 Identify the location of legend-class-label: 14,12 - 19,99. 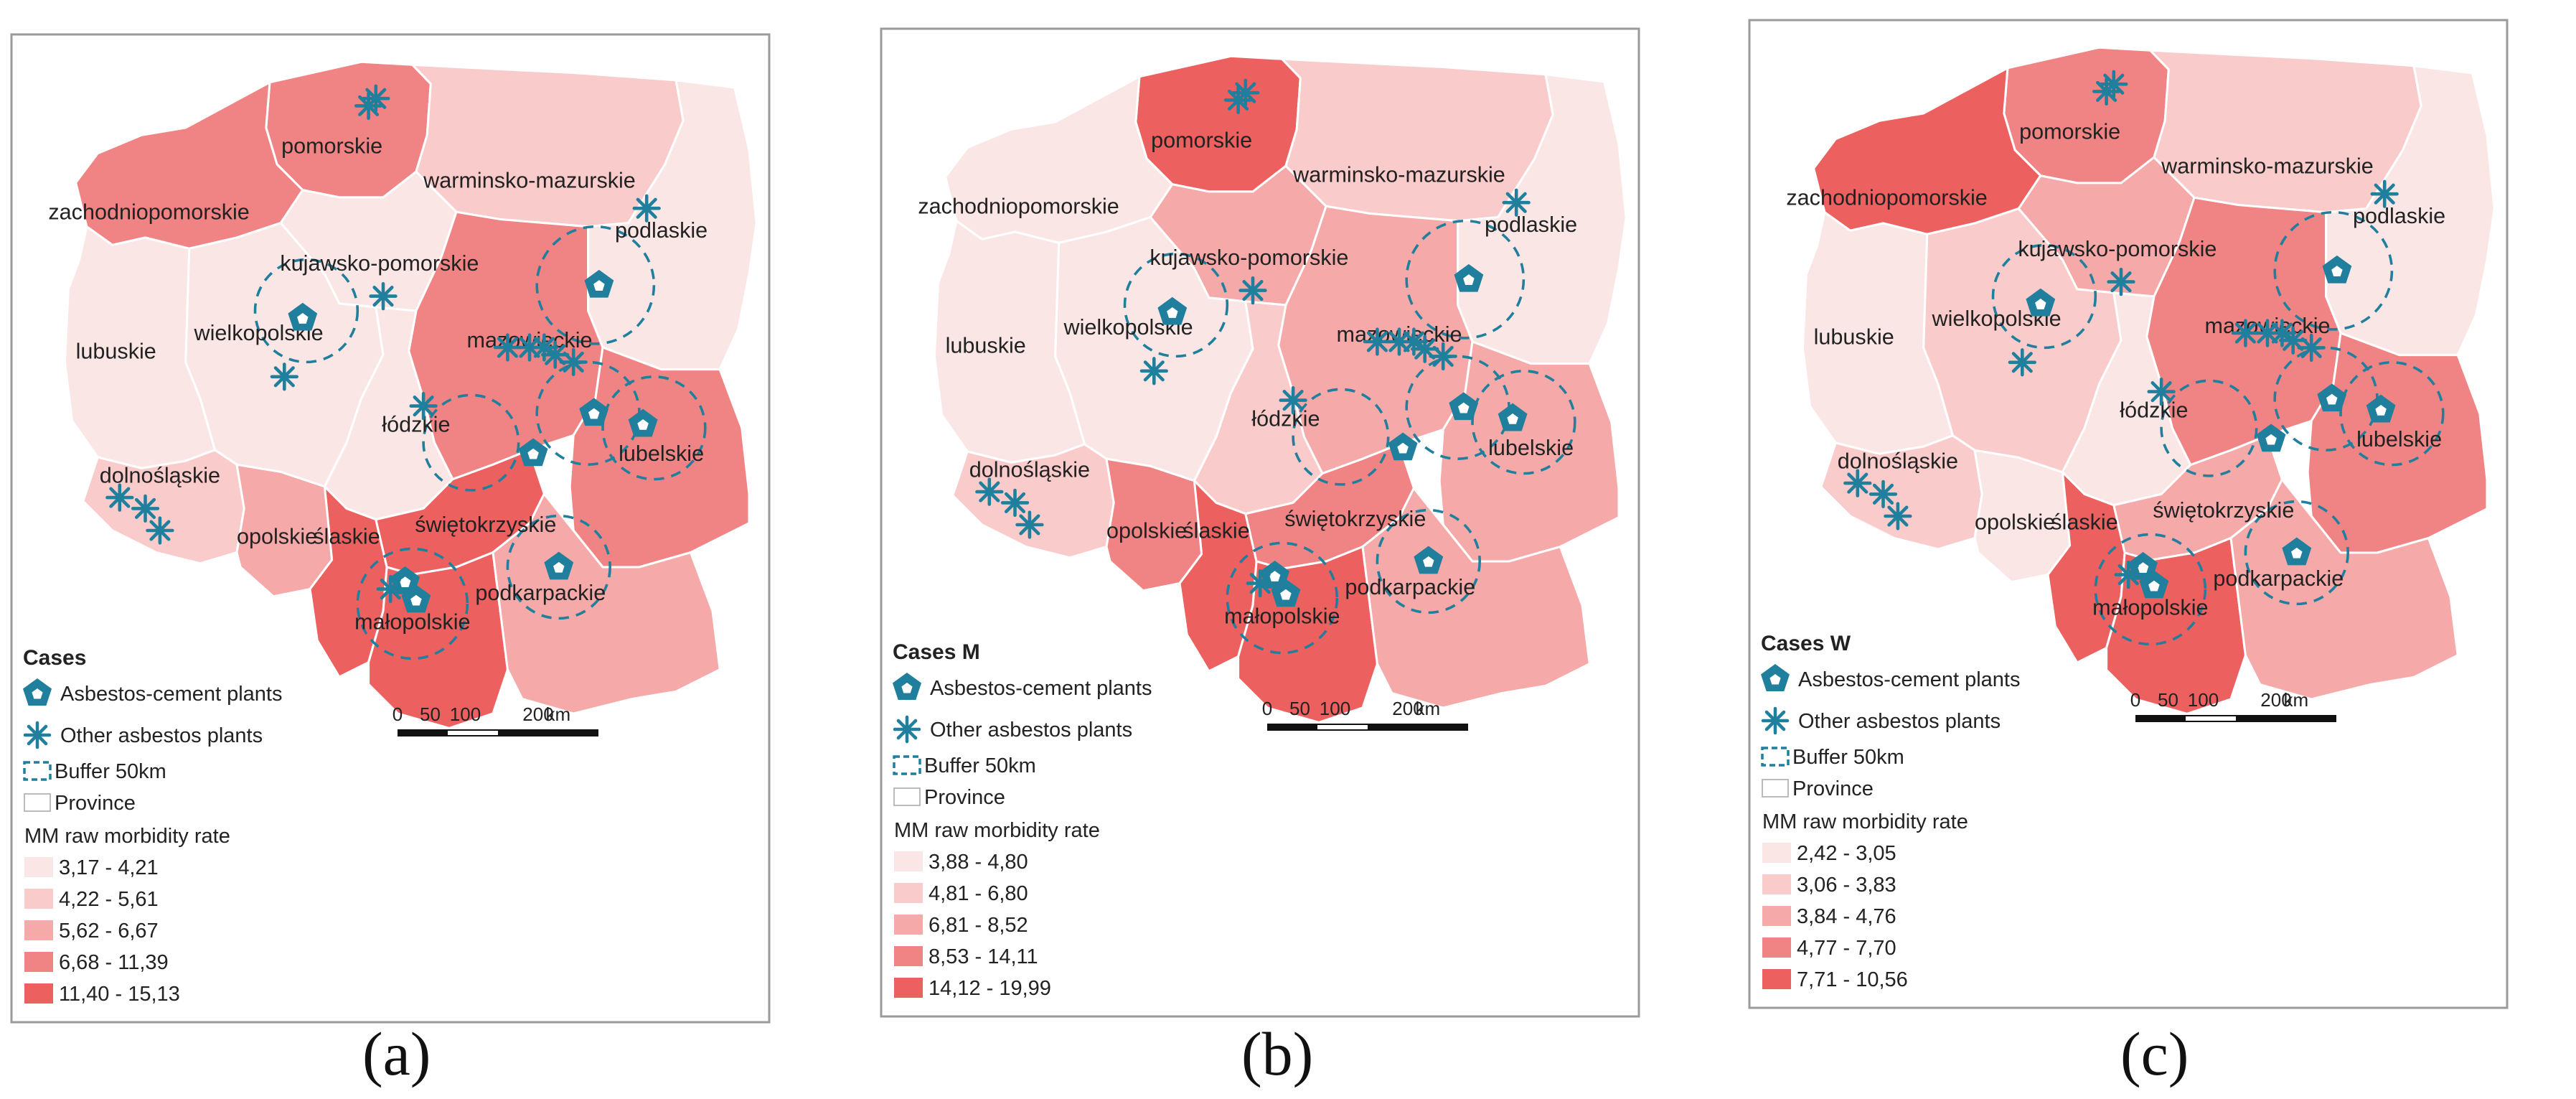
(990, 988).